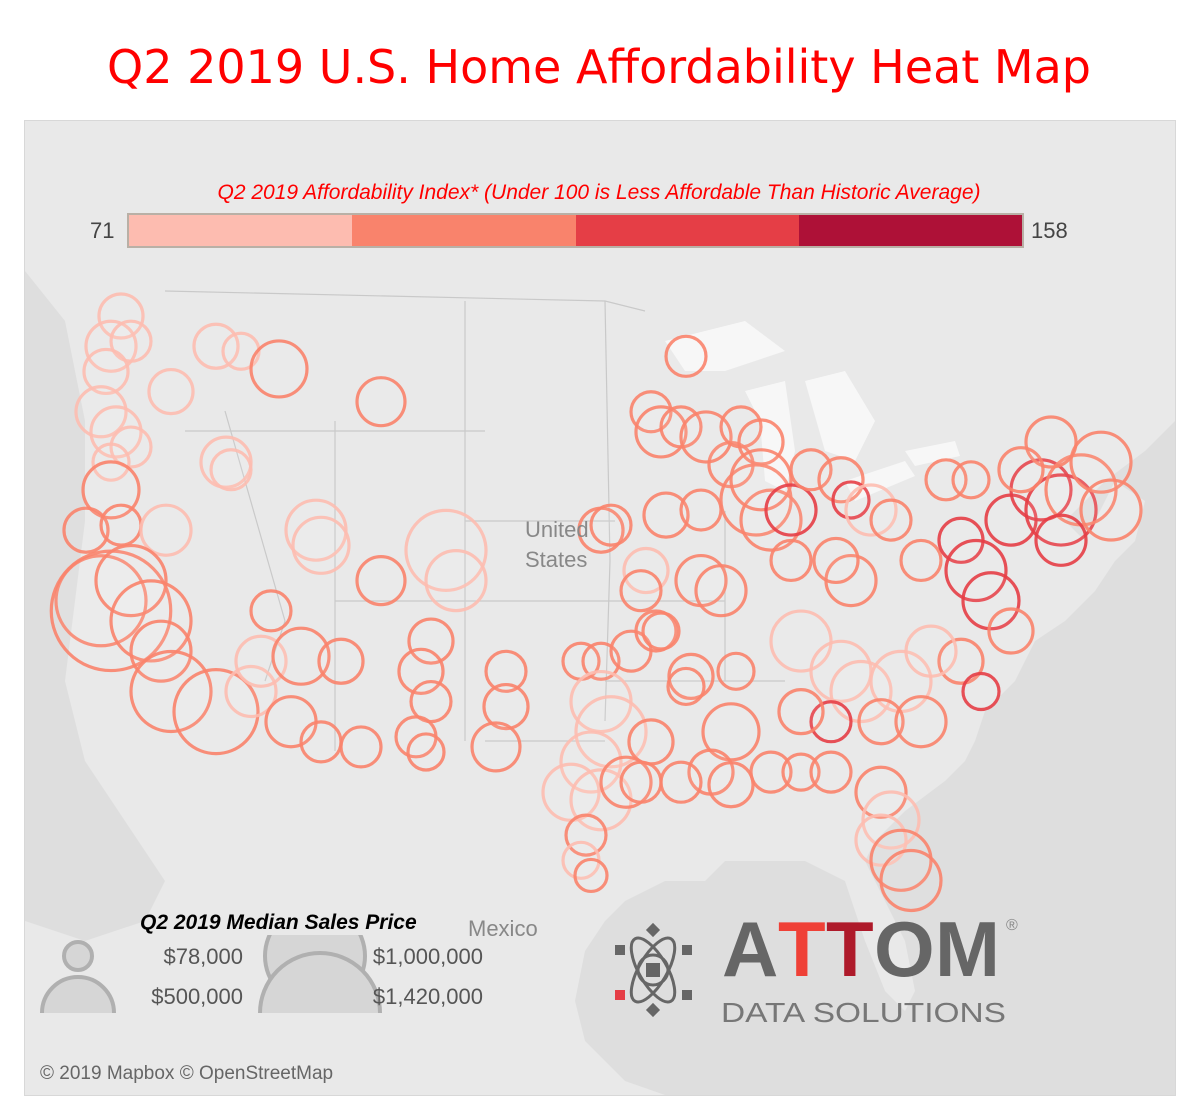 The height and width of the screenshot is (1118, 1198). What do you see at coordinates (802, 952) in the screenshot?
I see `svg-text: T` at bounding box center [802, 952].